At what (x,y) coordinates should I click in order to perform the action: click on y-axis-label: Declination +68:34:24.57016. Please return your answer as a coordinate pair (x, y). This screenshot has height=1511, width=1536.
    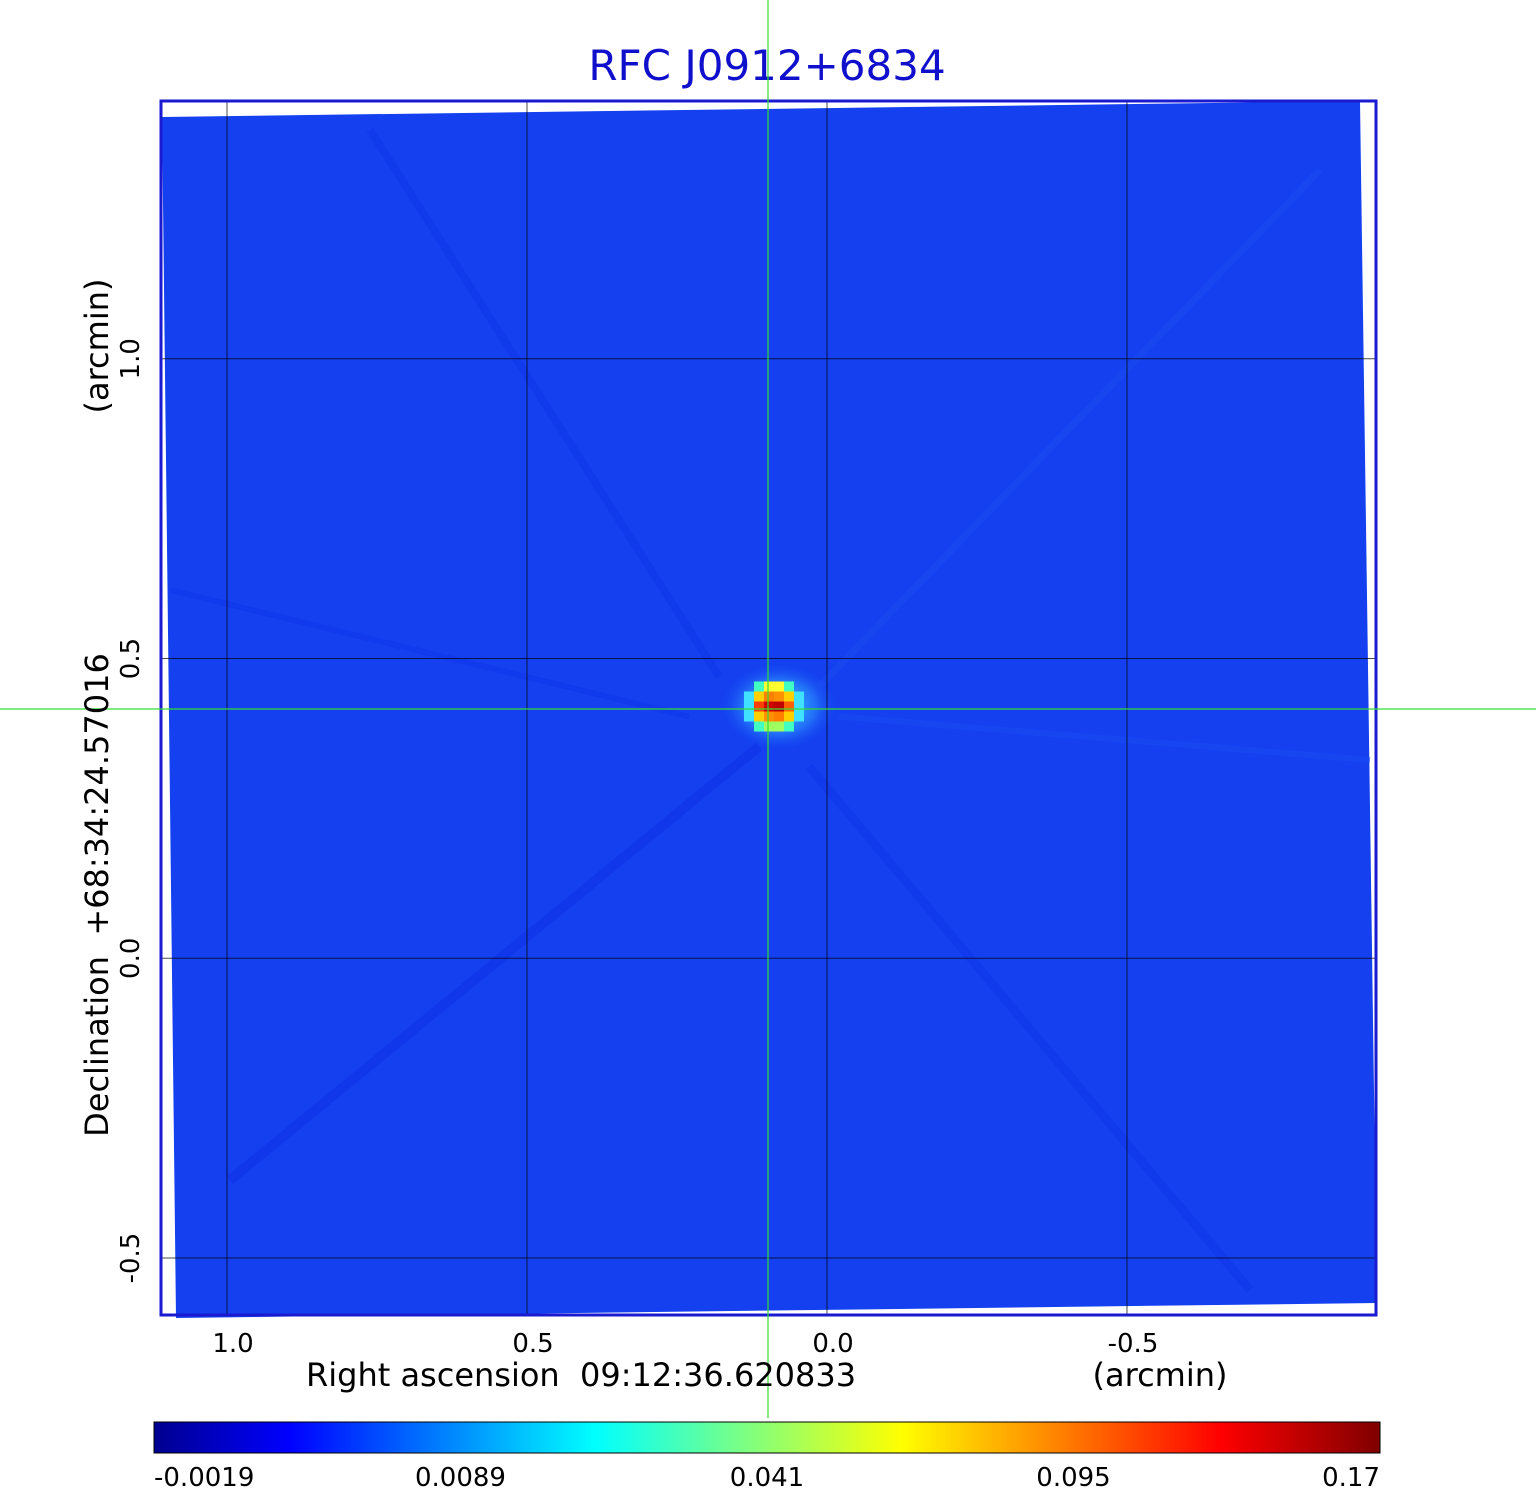
    Looking at the image, I should click on (97, 895).